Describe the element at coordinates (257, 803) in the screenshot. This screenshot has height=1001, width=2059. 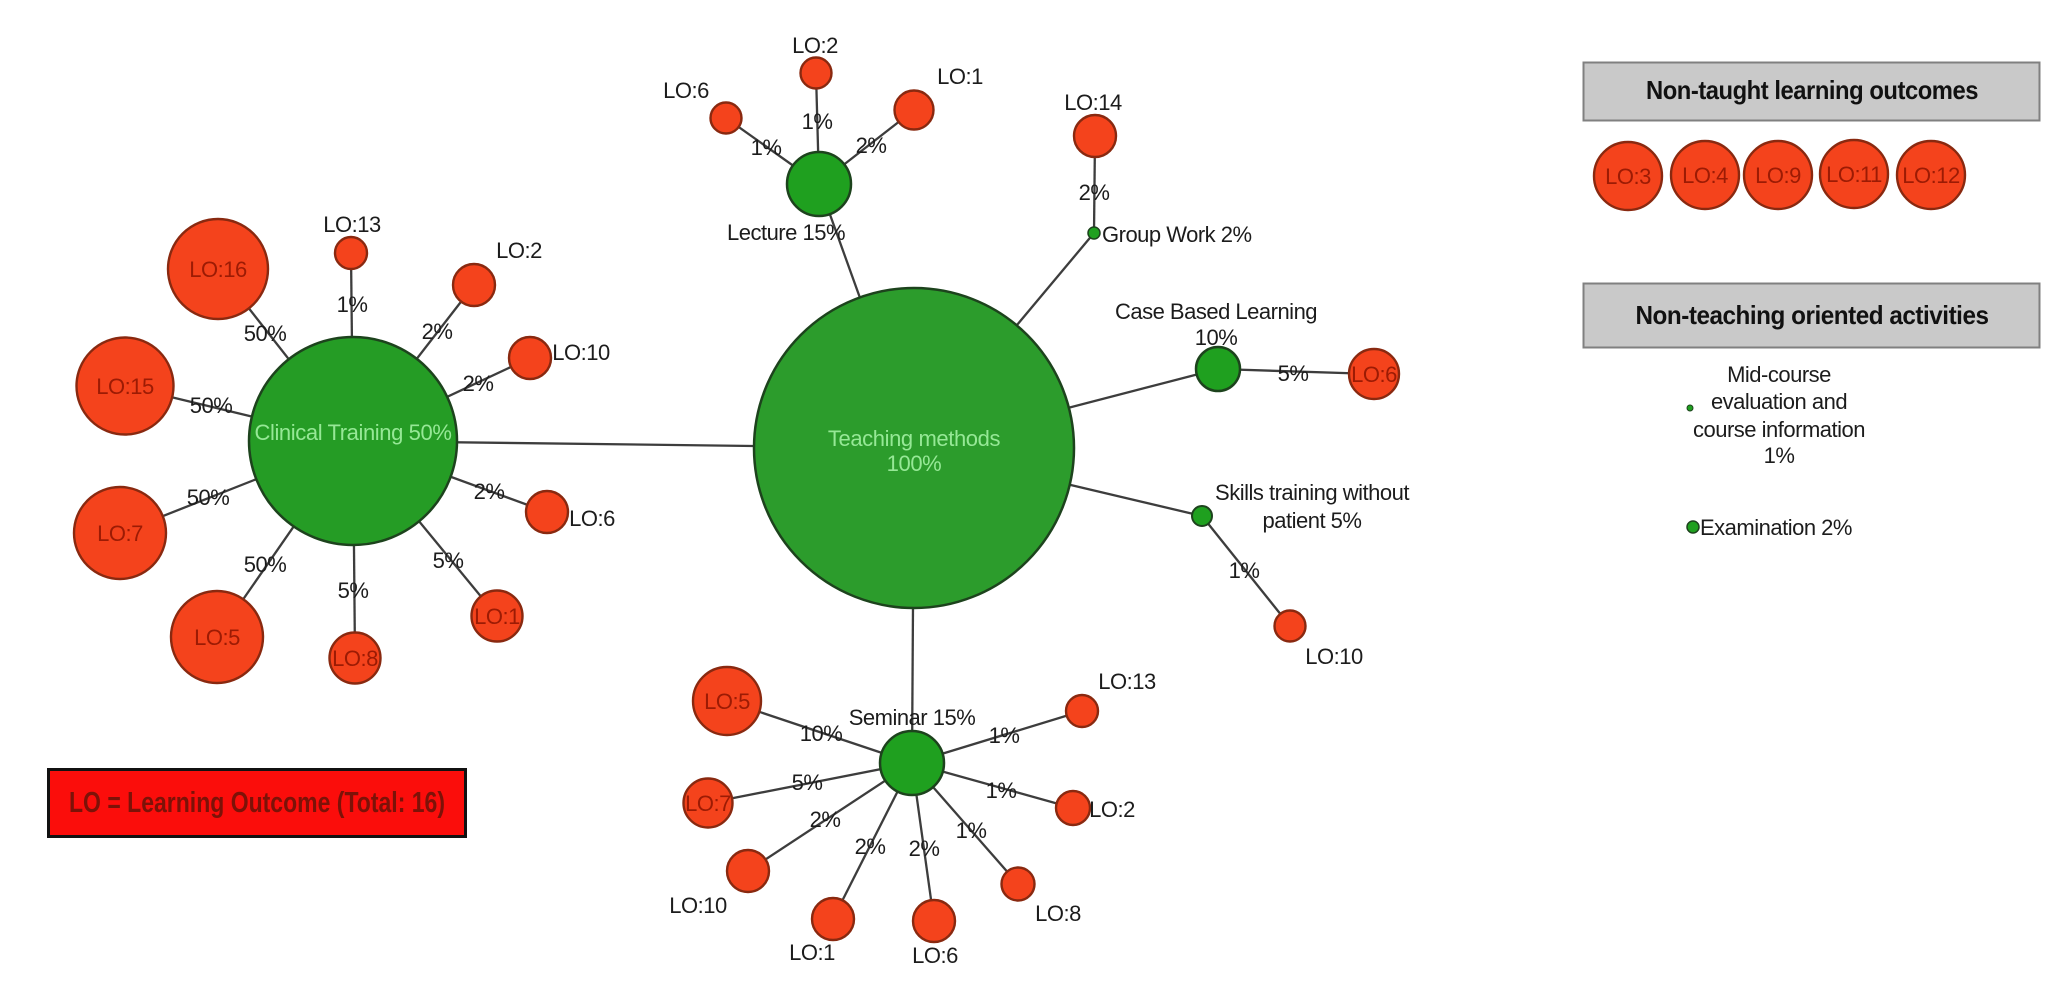
I see `svg-text:LO = Learning Outcome (Total:: LO = Learning Outcome (Total: 16)` at that location.